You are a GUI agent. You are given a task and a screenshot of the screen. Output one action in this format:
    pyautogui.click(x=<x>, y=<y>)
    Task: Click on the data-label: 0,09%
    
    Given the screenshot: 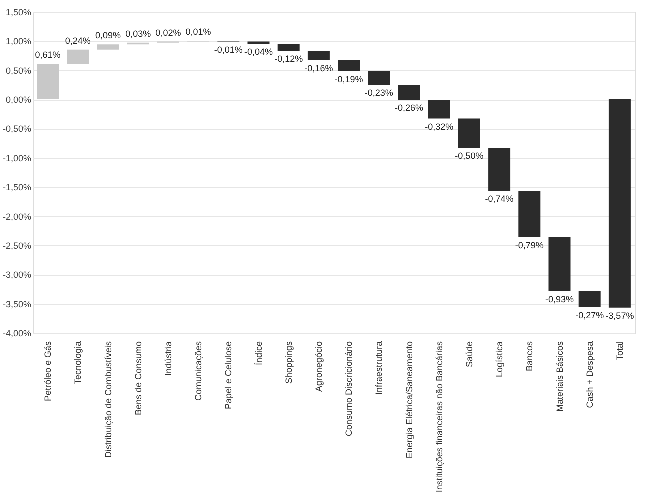 What is the action you would take?
    pyautogui.click(x=108, y=35)
    